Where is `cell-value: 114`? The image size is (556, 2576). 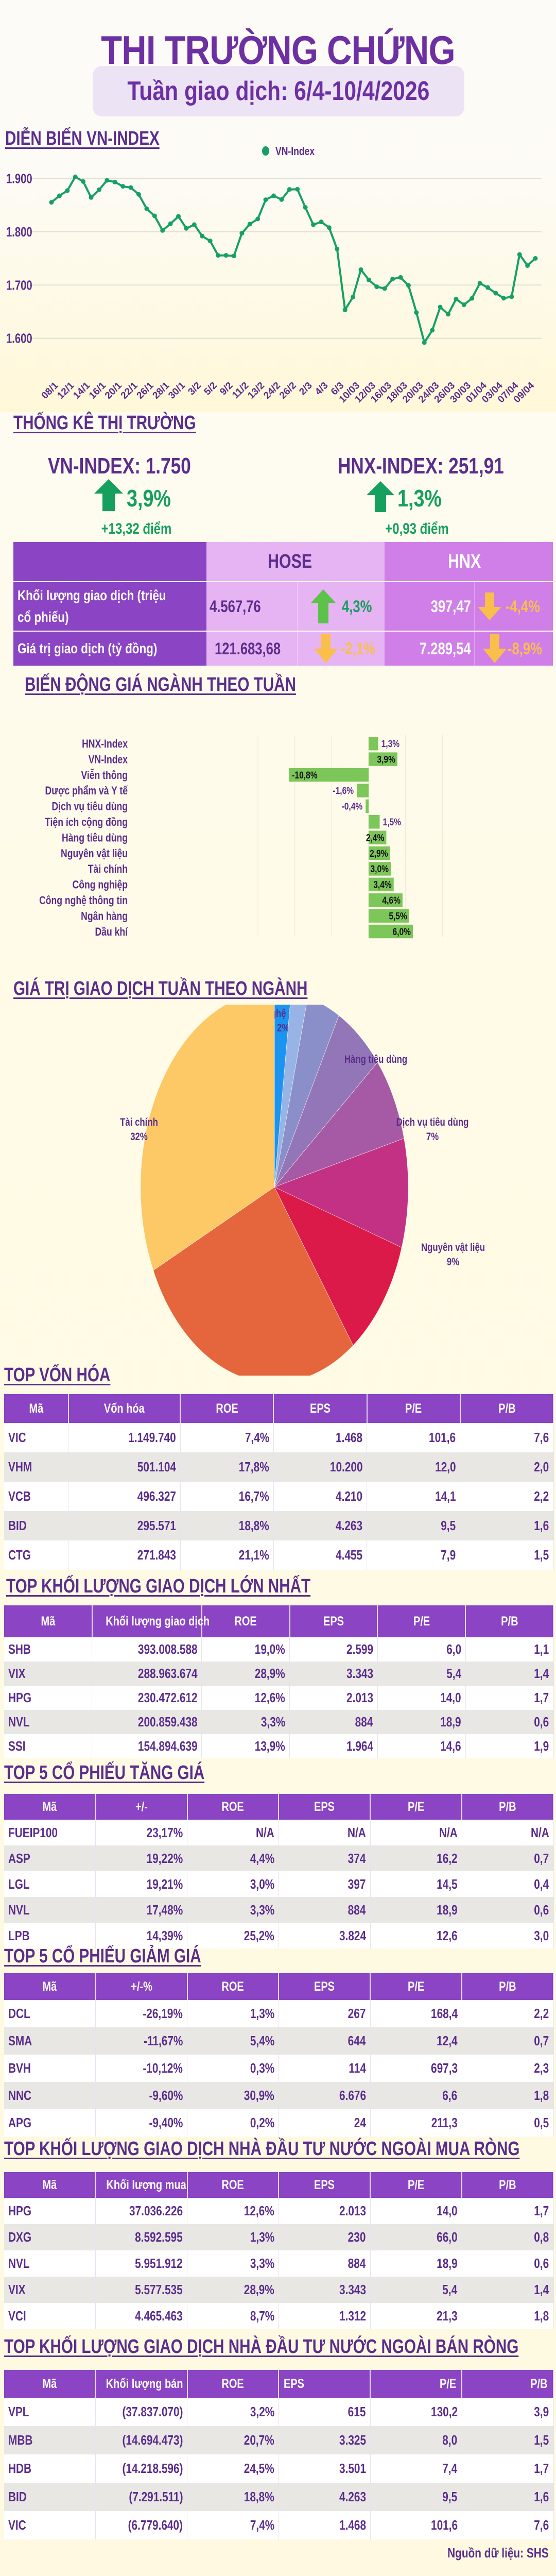 cell-value: 114 is located at coordinates (357, 2068).